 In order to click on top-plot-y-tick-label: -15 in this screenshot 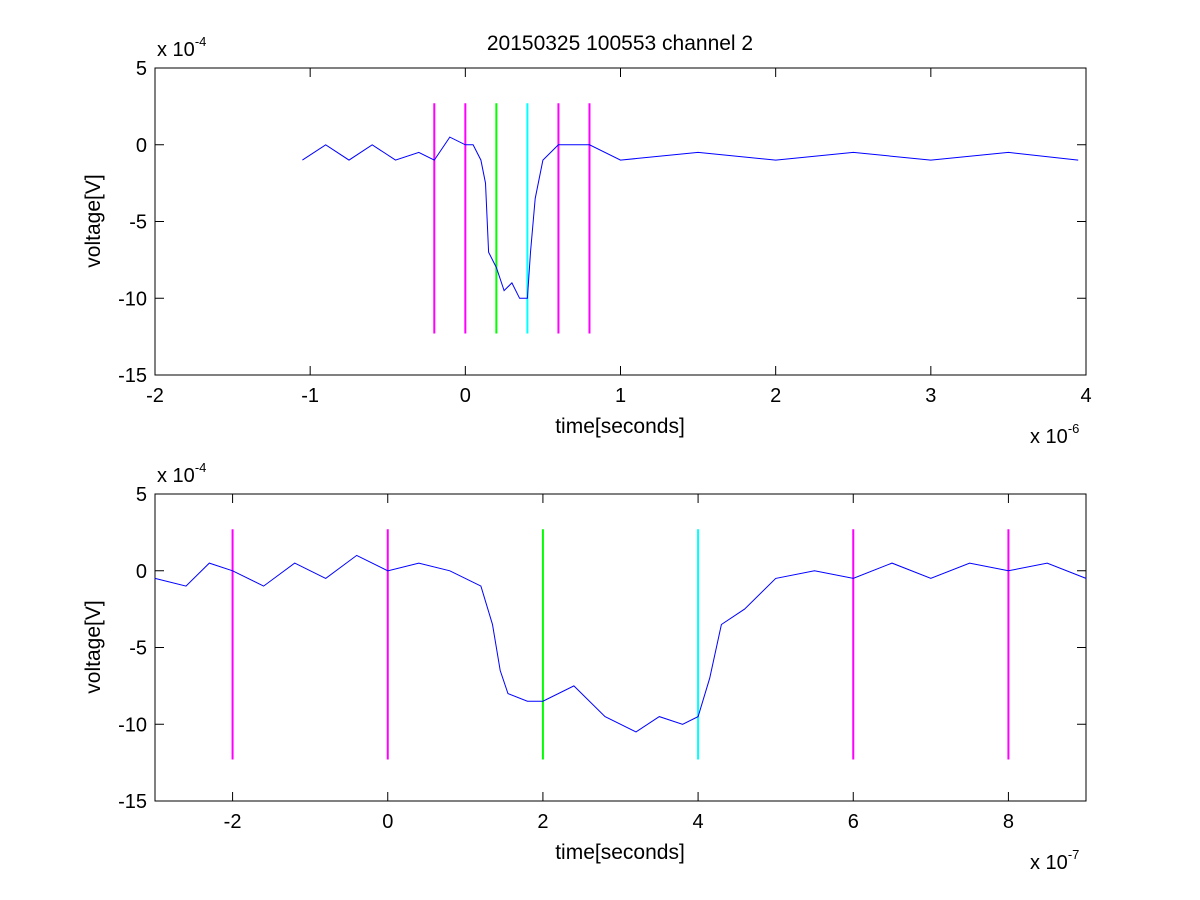, I will do `click(132, 376)`.